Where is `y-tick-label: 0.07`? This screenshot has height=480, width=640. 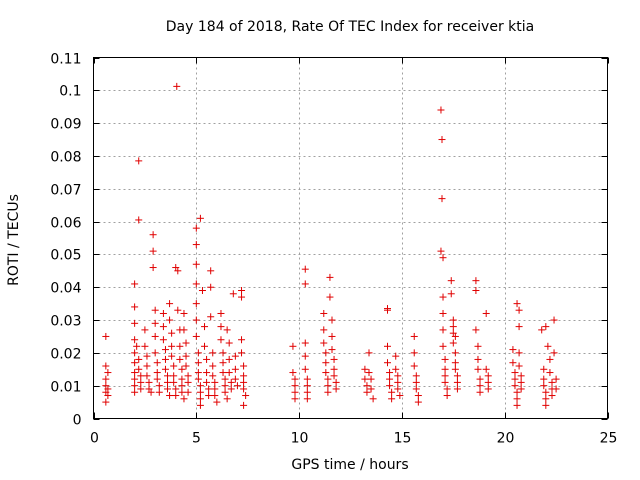 y-tick-label: 0.07 is located at coordinates (65, 191).